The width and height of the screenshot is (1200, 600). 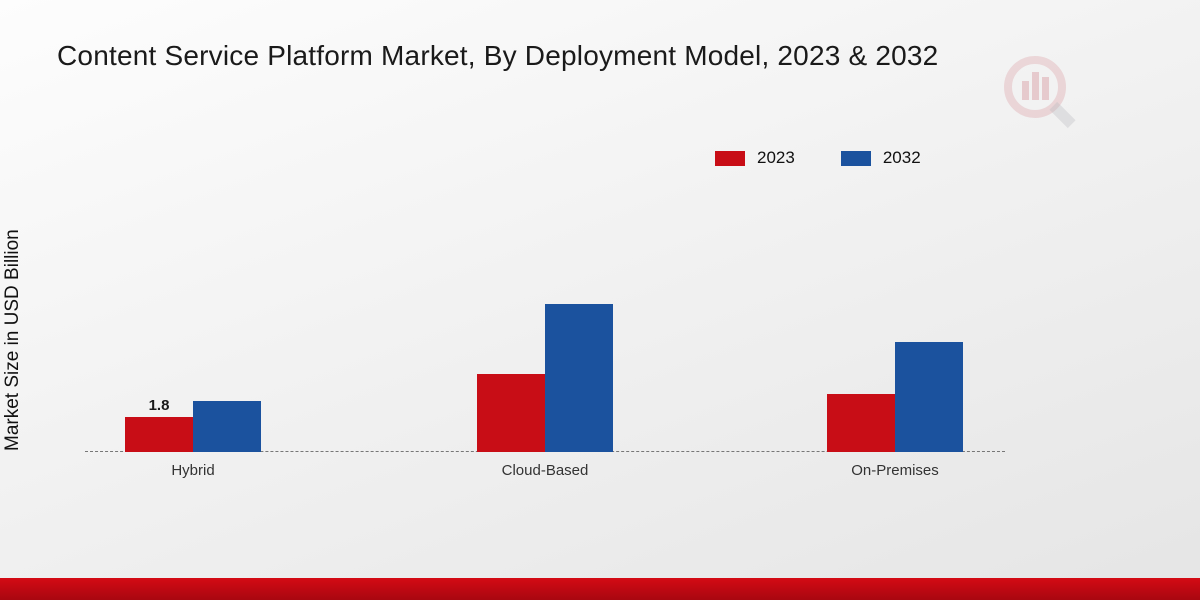 What do you see at coordinates (755, 158) in the screenshot?
I see `legend-item-2023: 2023` at bounding box center [755, 158].